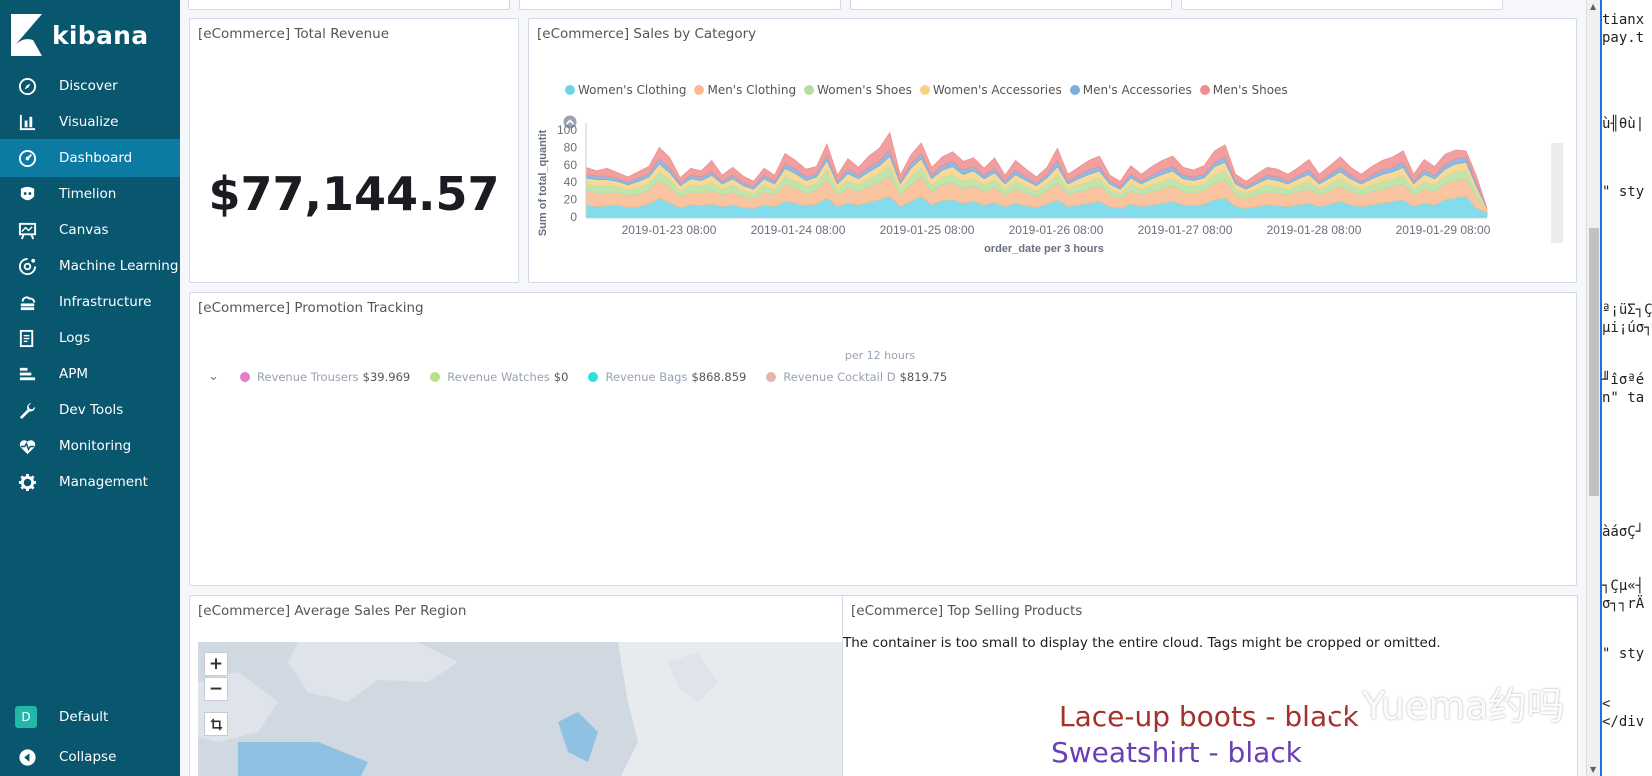 This screenshot has width=1652, height=776. I want to click on collapse-button: Collapse, so click(90, 757).